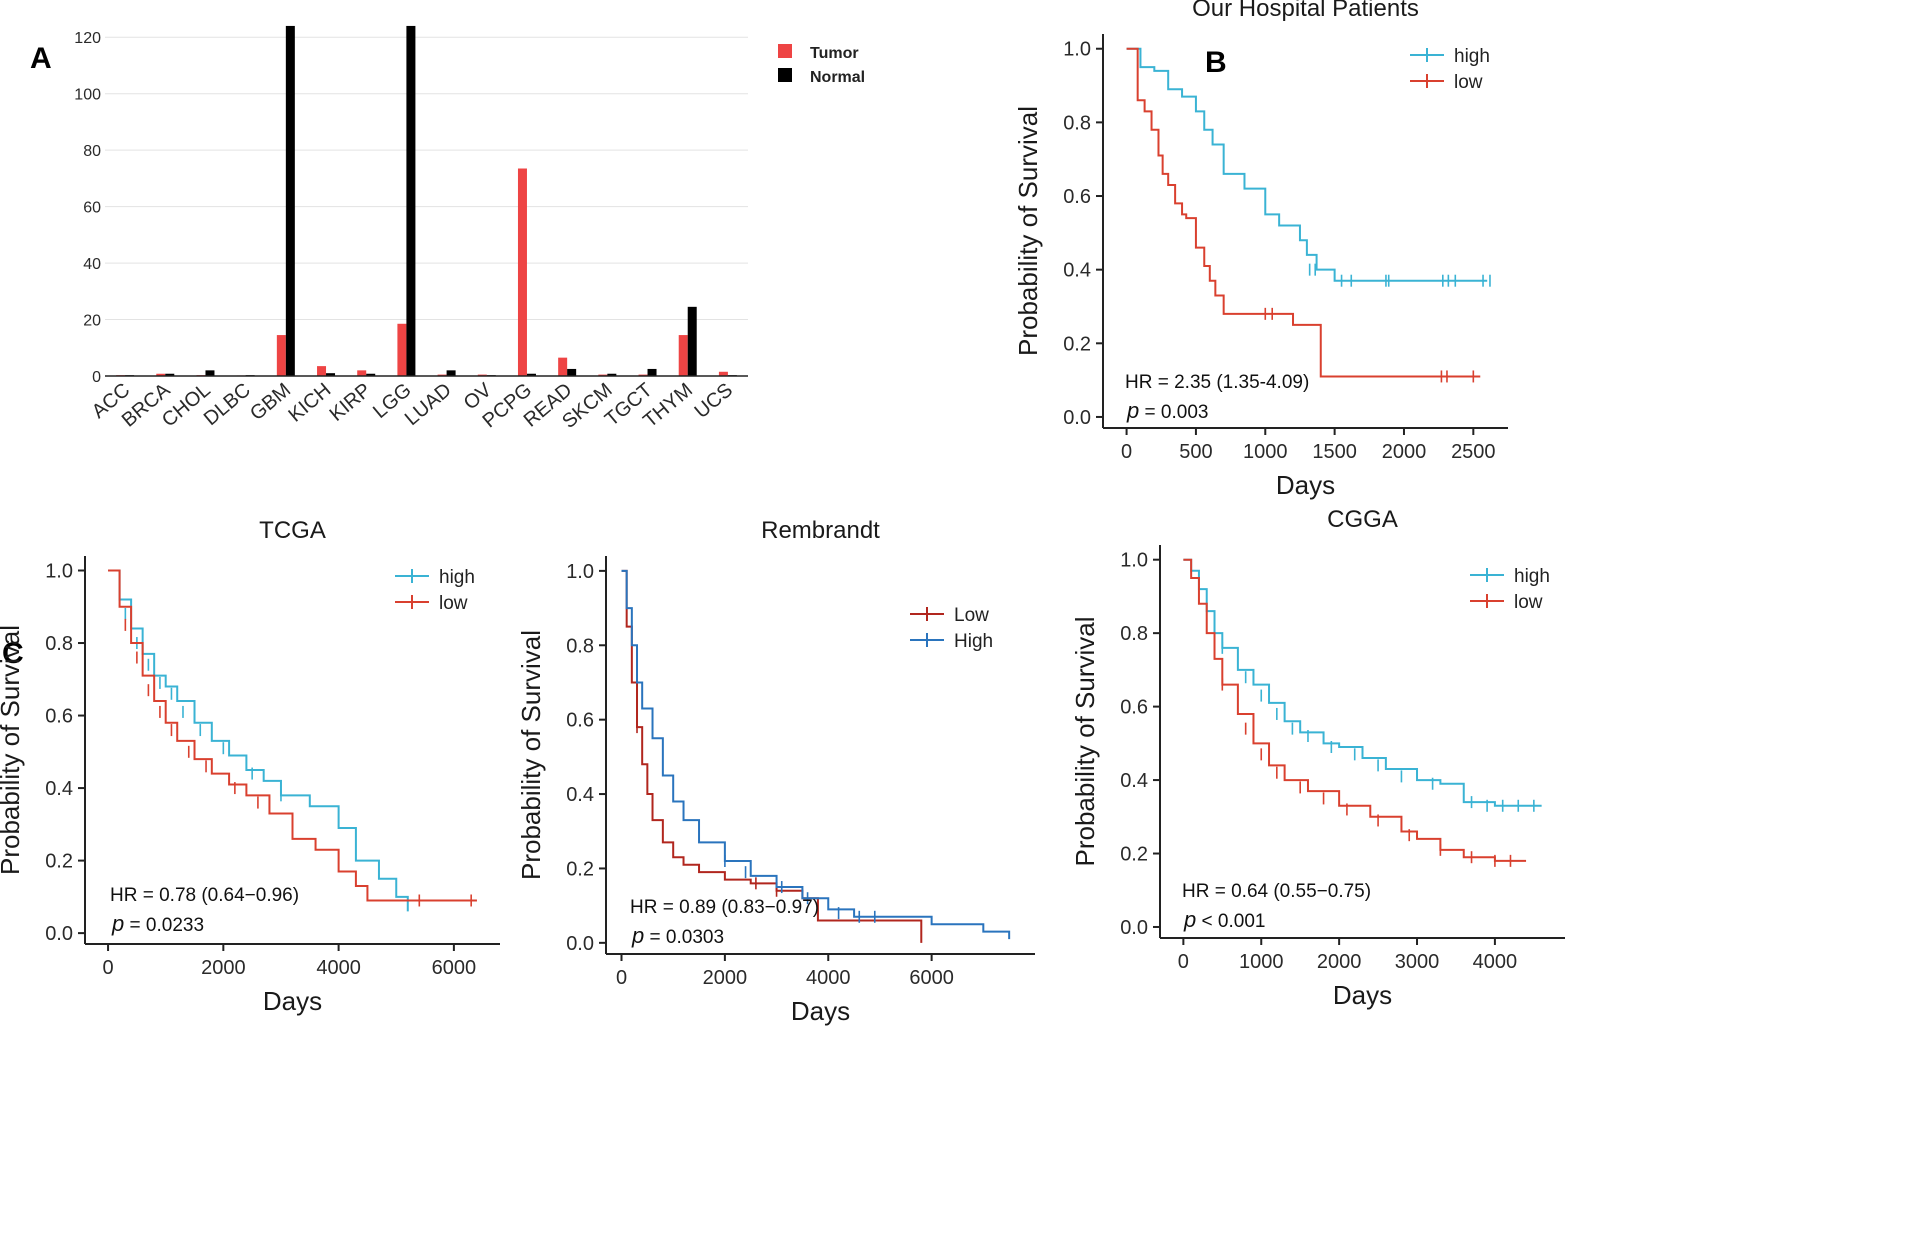  Describe the element at coordinates (309, 403) in the screenshot. I see `x-tick-label: KICH` at that location.